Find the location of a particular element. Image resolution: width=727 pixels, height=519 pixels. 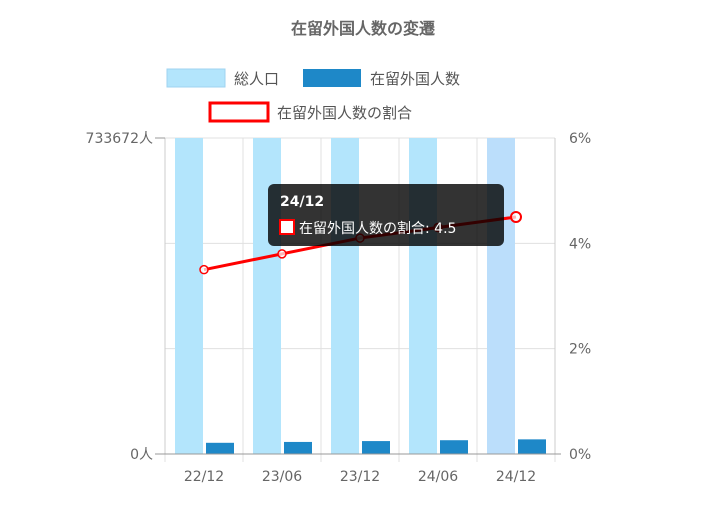

legend-swatch-total is located at coordinates (196, 78).